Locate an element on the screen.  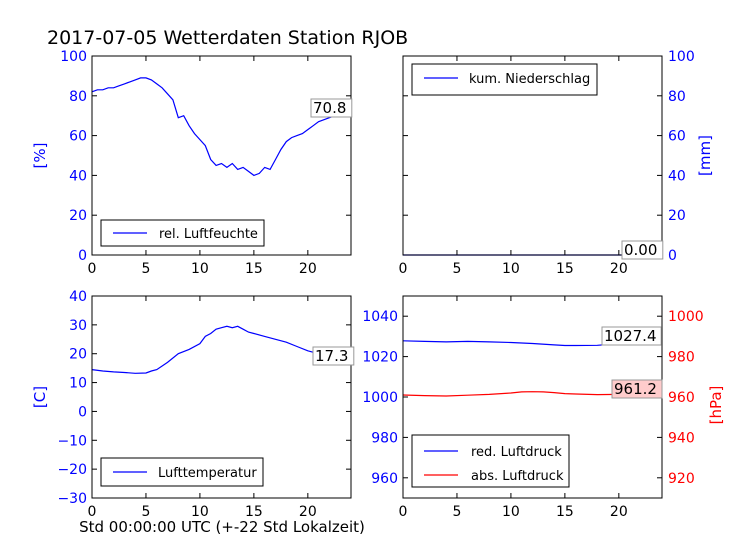
figure-xlabel: Std 00:00:00 UTC (+-22 Std Lokalzeit) is located at coordinates (222, 527).